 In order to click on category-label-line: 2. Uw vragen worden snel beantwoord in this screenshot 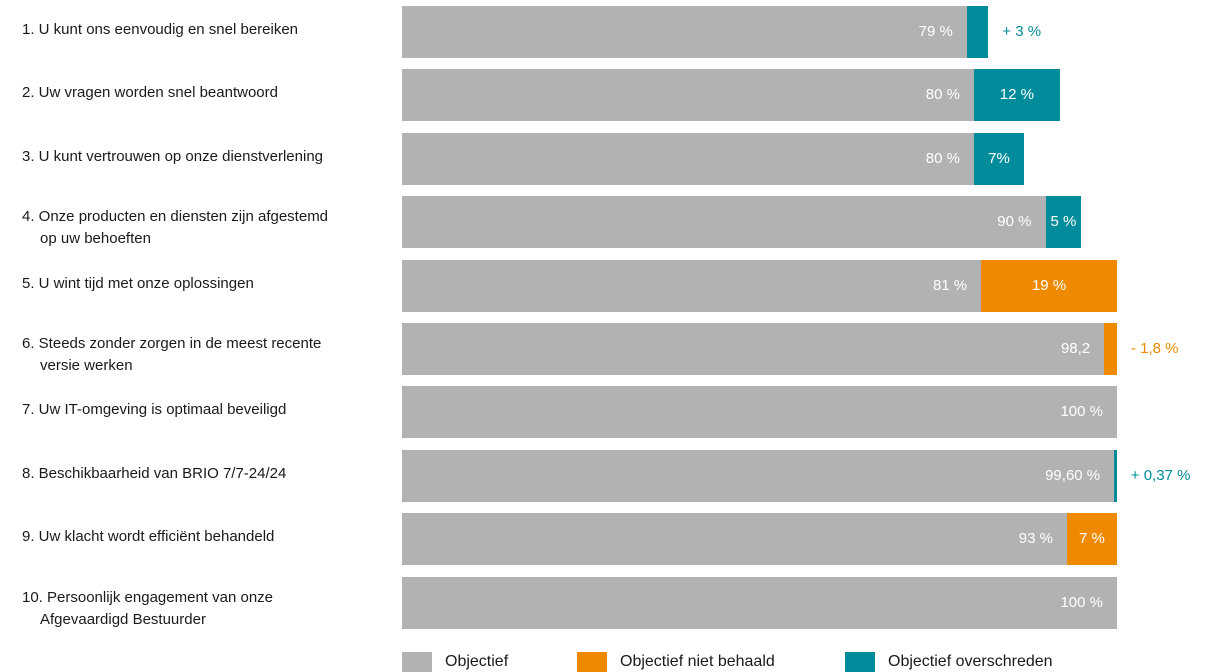, I will do `click(150, 93)`.